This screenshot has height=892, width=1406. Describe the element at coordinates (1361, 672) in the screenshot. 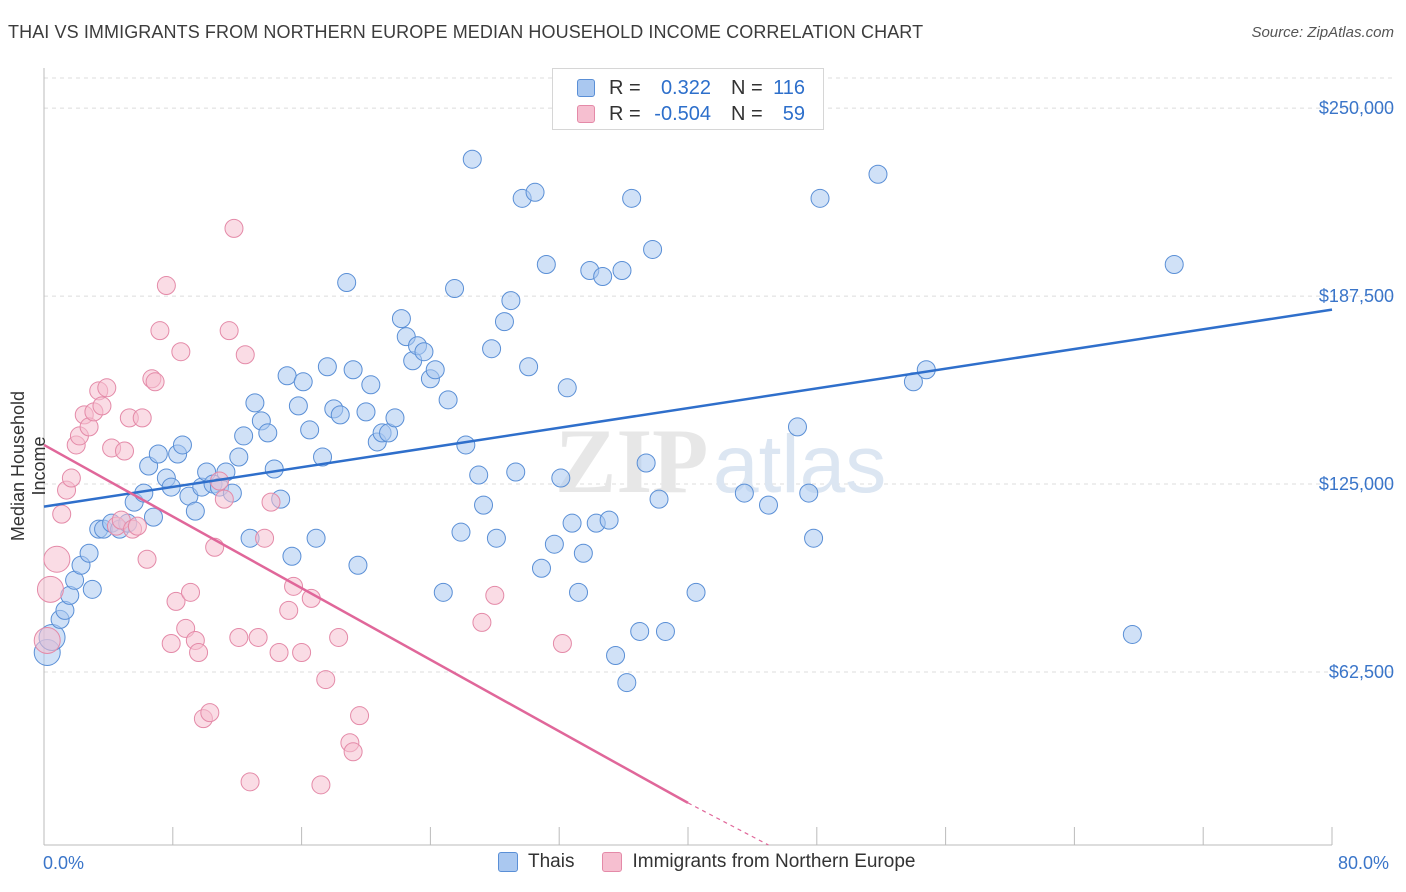

I see `y-tick-label: $62,500` at that location.